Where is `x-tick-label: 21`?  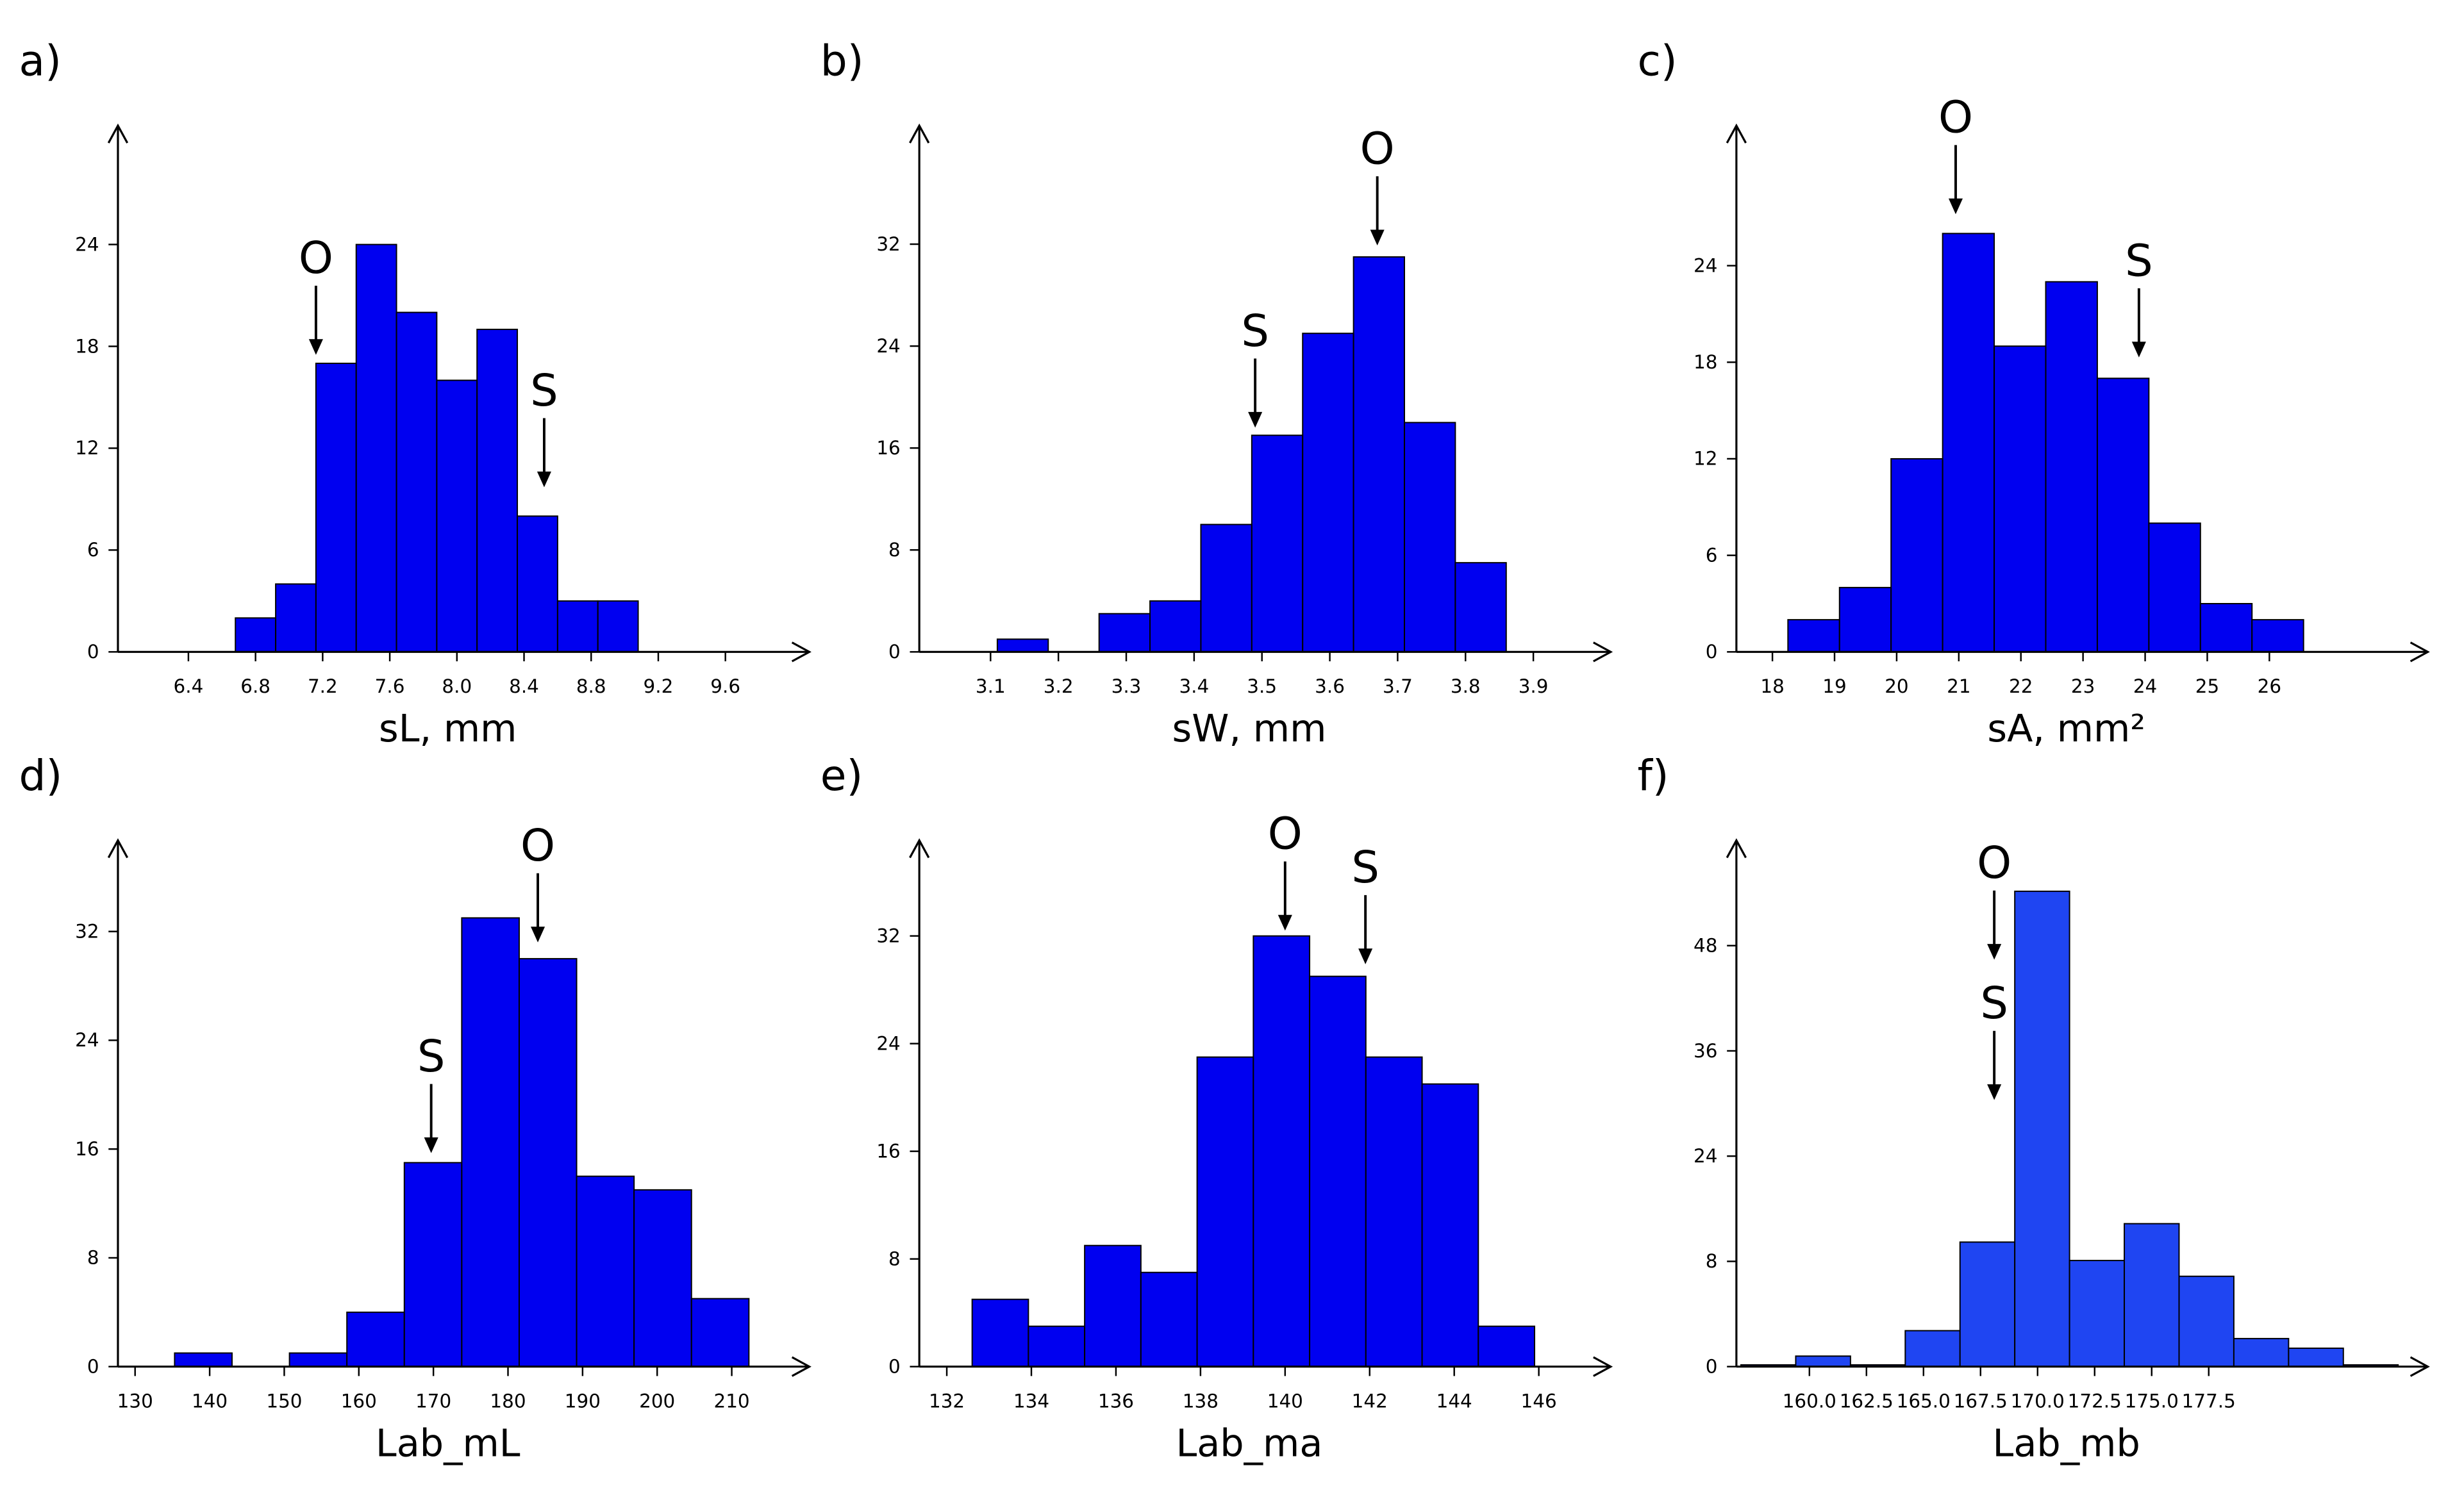 x-tick-label: 21 is located at coordinates (1958, 686).